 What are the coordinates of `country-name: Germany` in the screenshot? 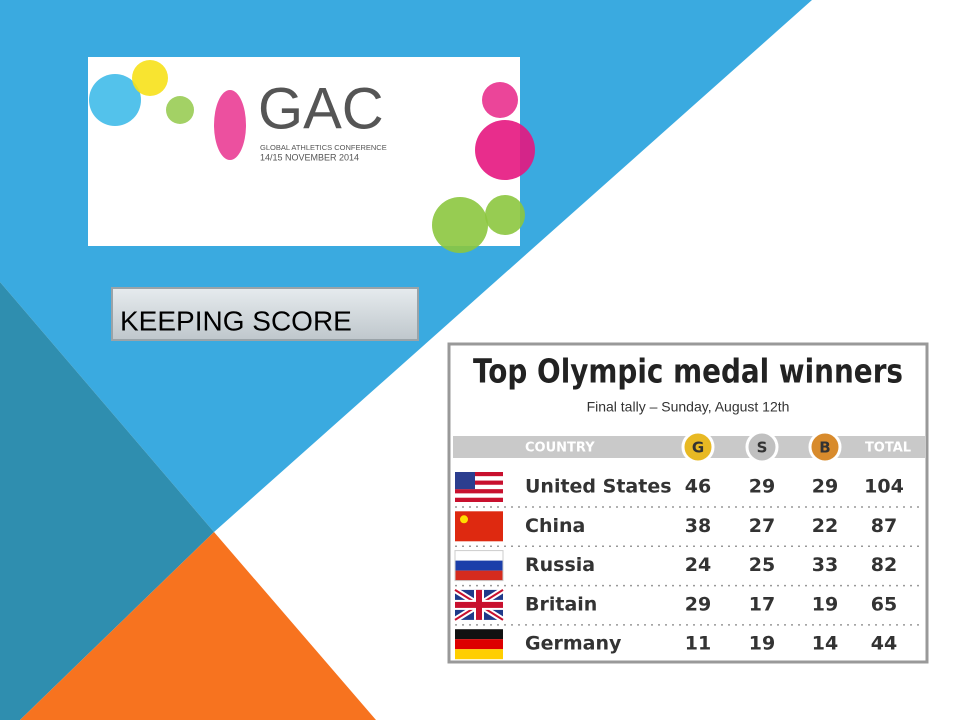 It's located at (573, 644).